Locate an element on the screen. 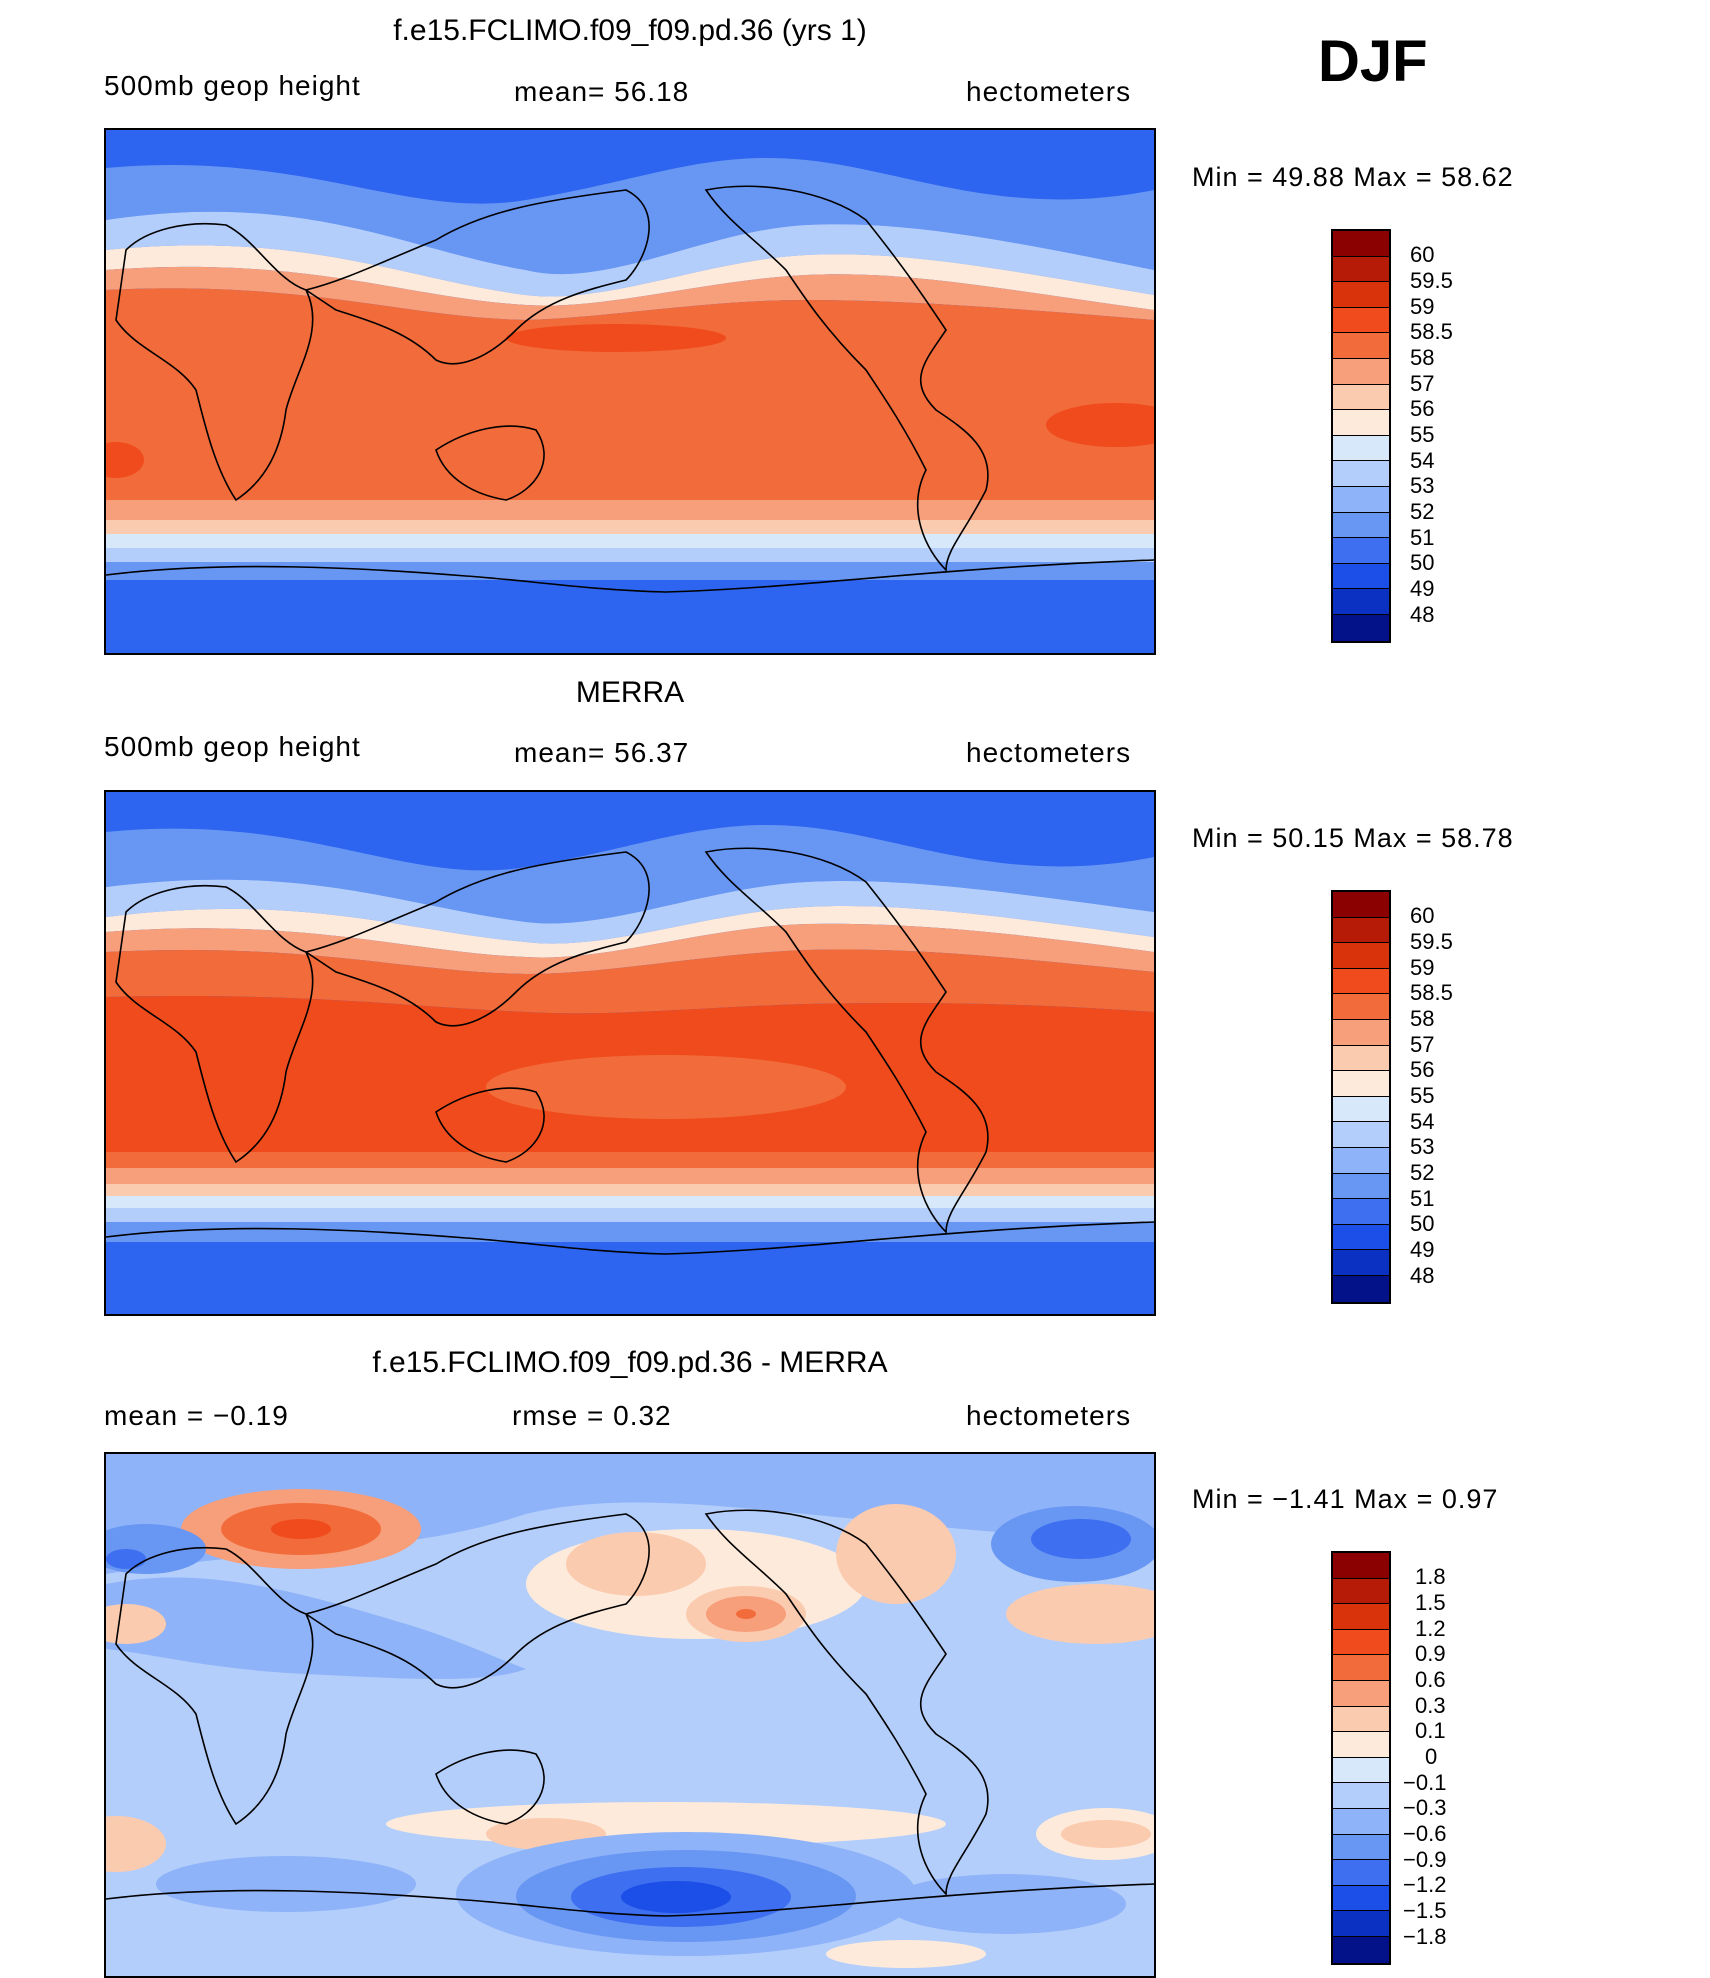  panel-mean-label-obs: mean= 56.37 is located at coordinates (602, 752).